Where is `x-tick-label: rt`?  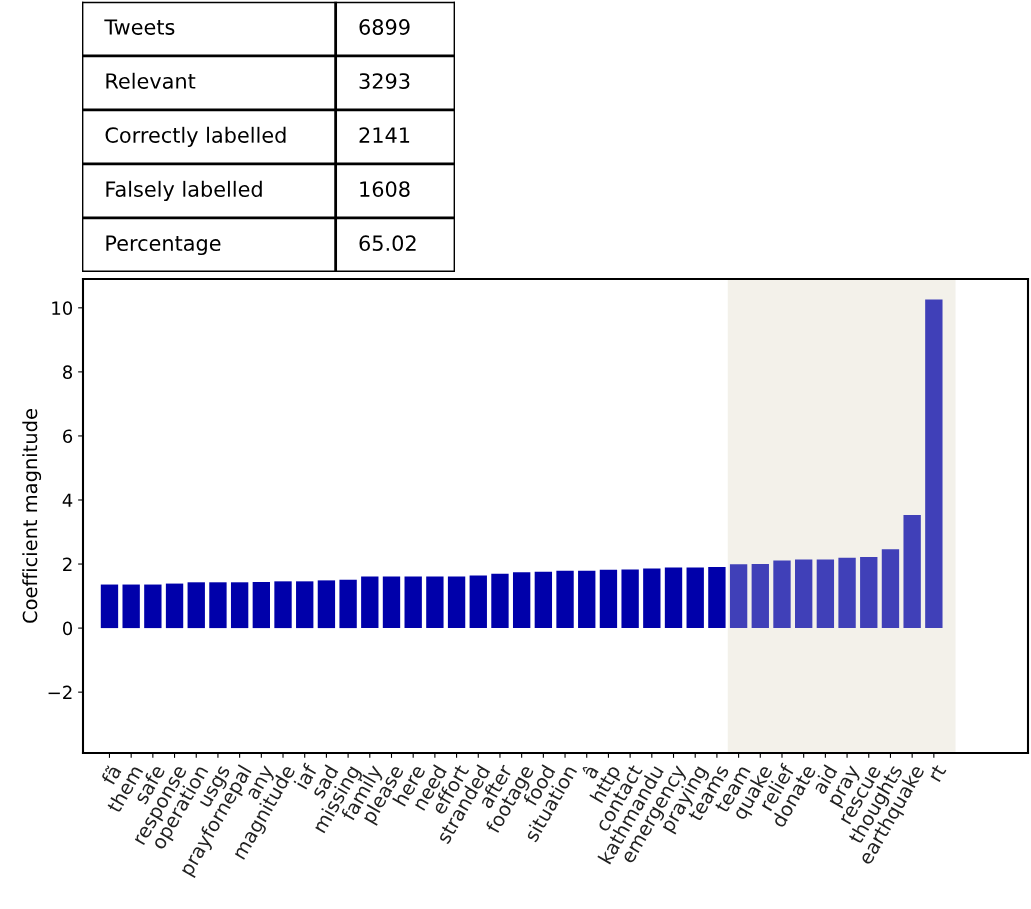
x-tick-label: rt is located at coordinates (937, 773).